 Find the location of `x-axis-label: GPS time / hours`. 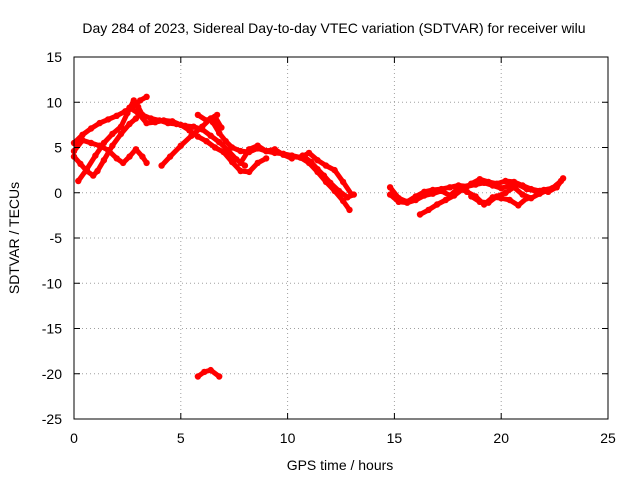

x-axis-label: GPS time / hours is located at coordinates (340, 465).